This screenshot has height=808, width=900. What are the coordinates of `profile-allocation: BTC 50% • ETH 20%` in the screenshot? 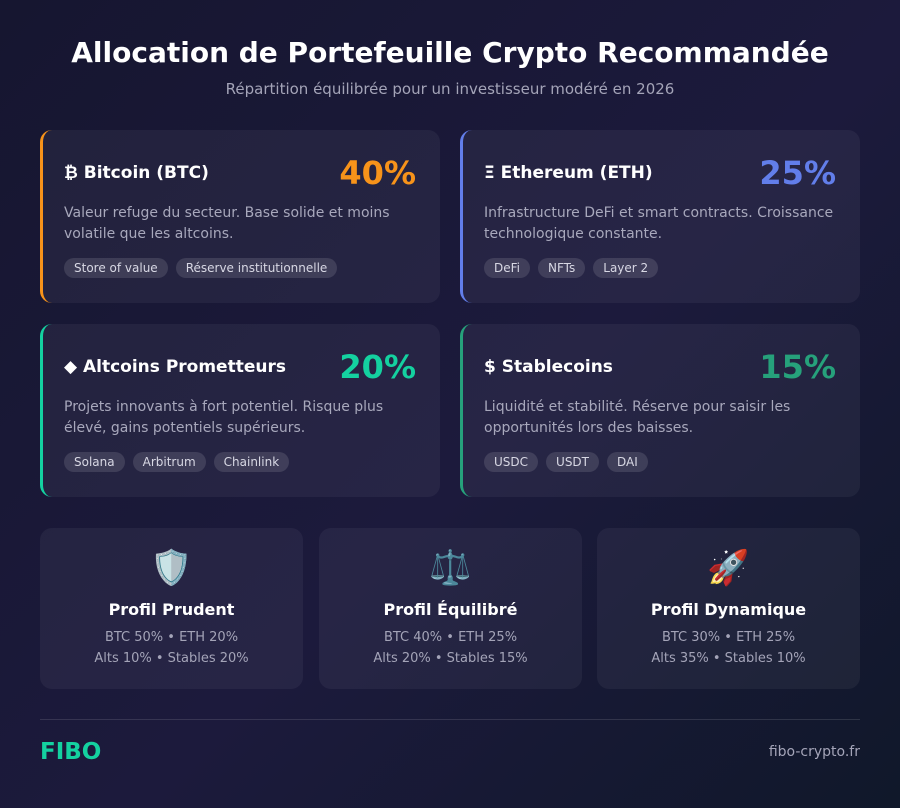 It's located at (171, 637).